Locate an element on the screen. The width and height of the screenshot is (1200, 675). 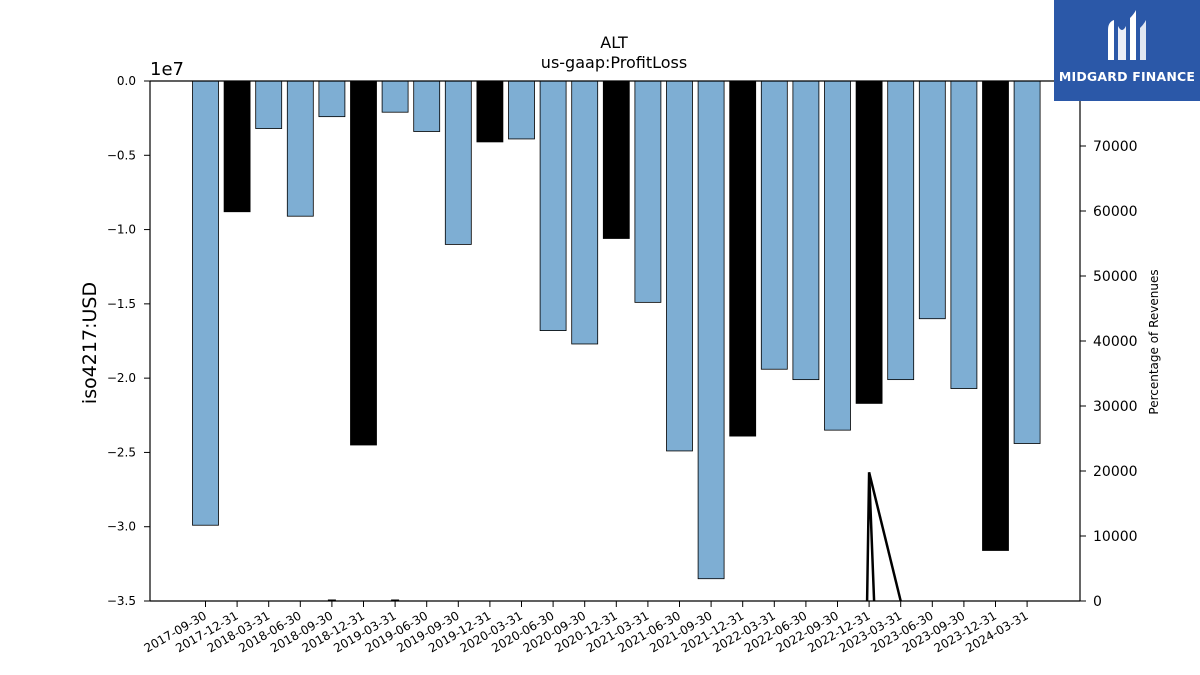
y2-tick-label: 30000 is located at coordinates (1115, 407).